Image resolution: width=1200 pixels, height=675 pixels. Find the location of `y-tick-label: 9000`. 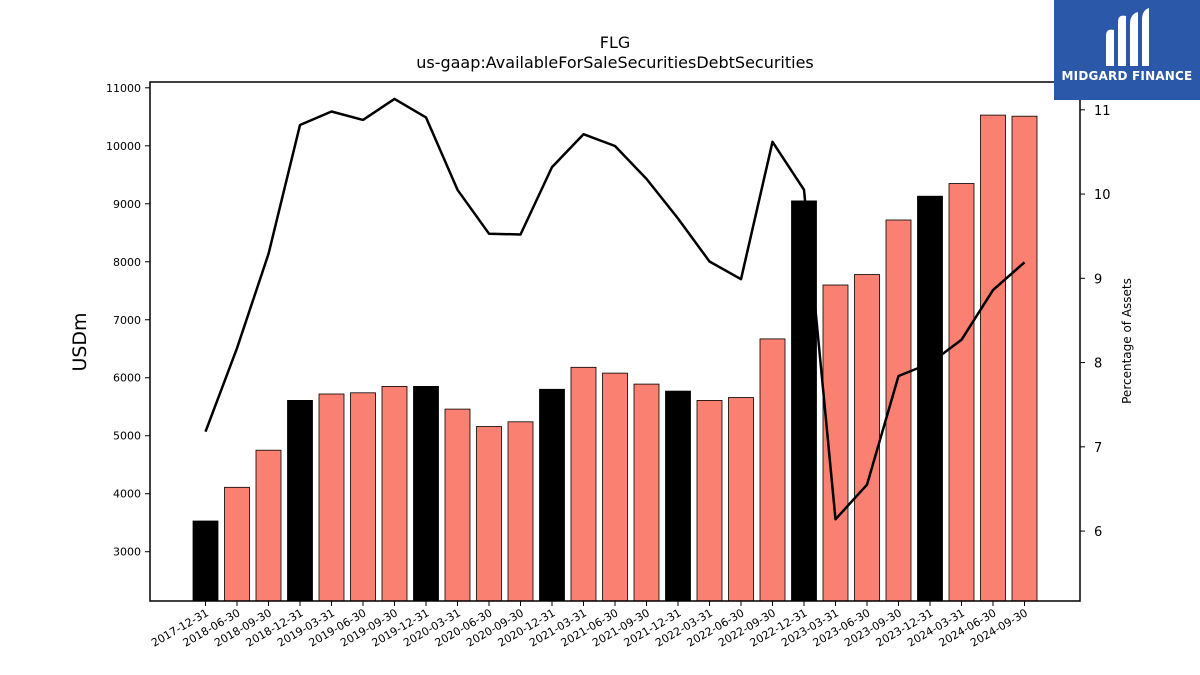

y-tick-label: 9000 is located at coordinates (127, 204).